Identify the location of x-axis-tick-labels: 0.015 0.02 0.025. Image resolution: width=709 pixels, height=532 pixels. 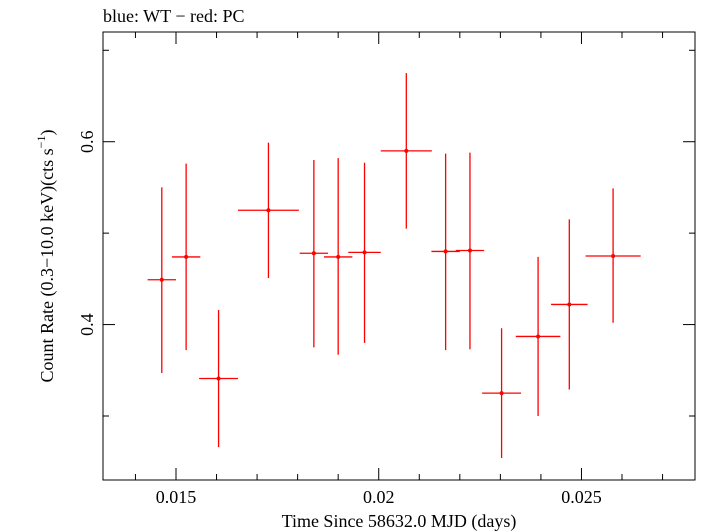
(379, 497).